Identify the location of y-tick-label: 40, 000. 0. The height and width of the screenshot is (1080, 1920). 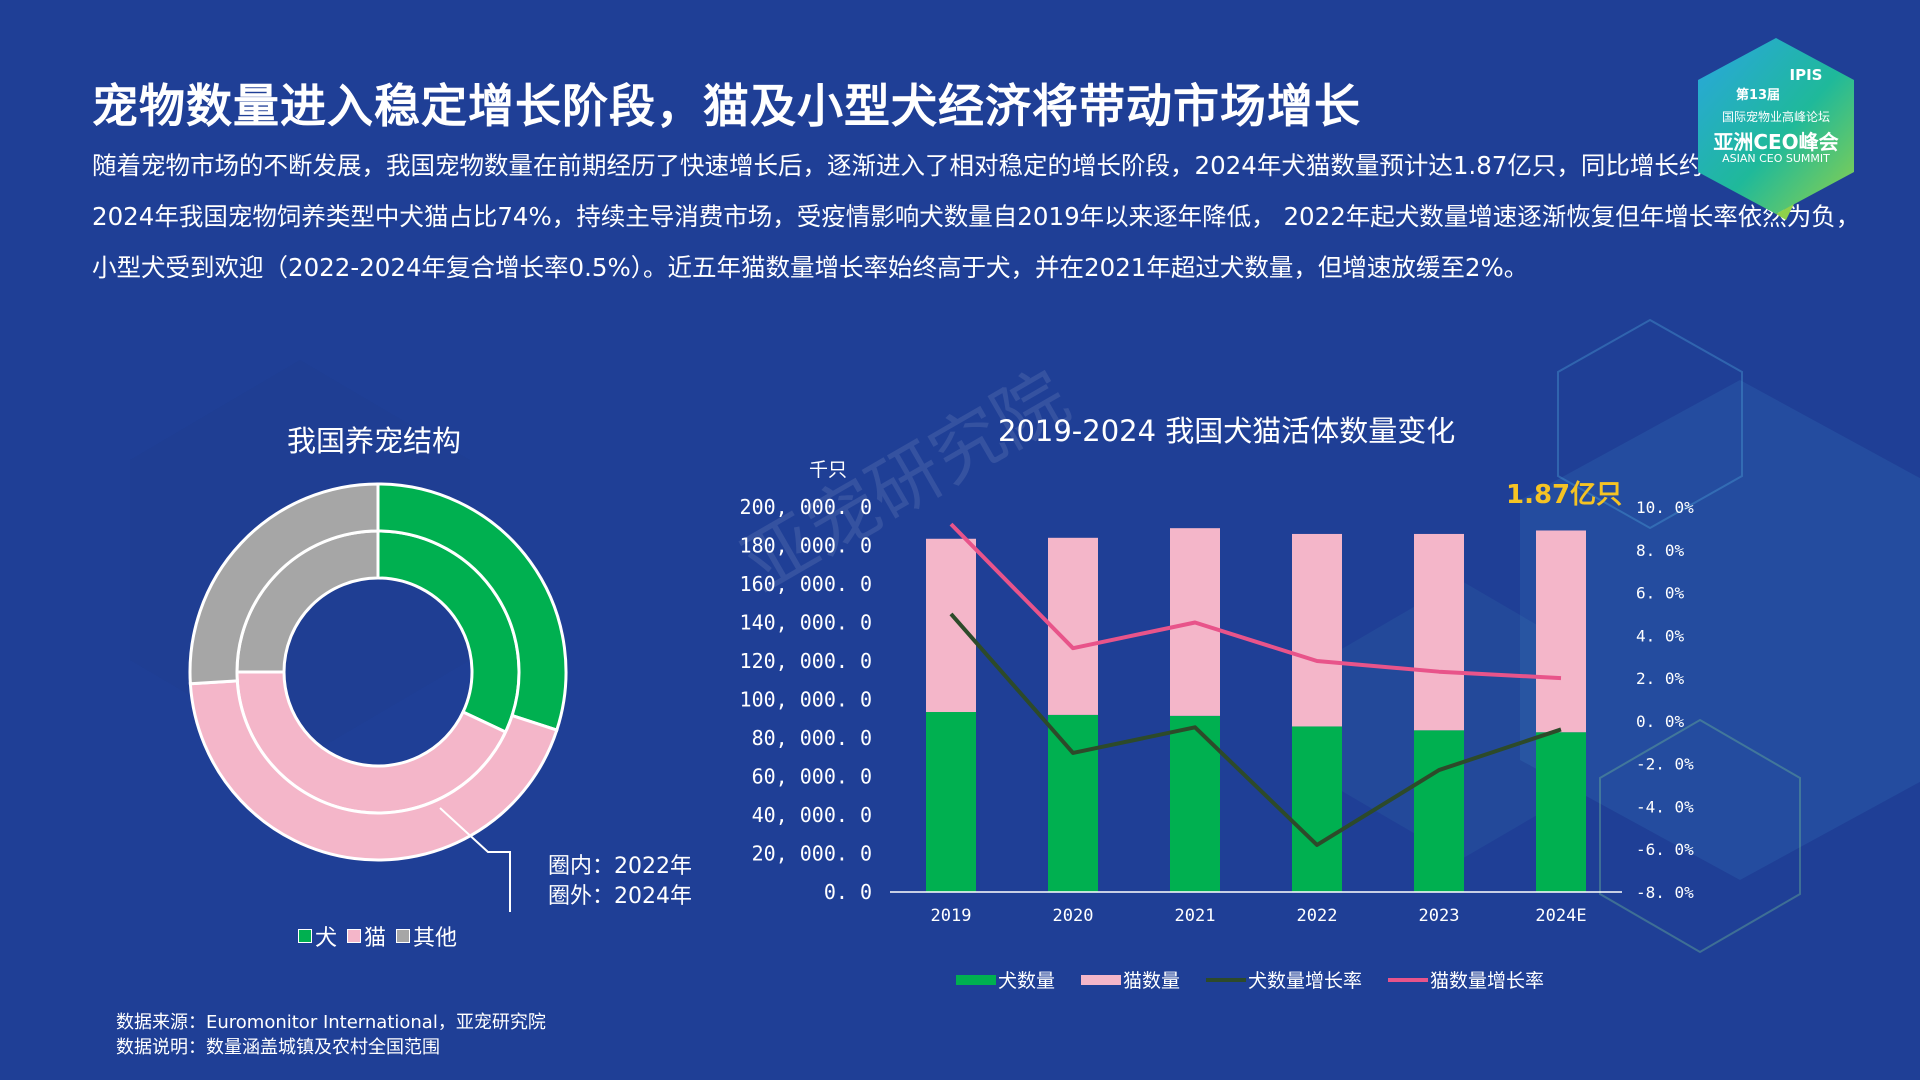
(812, 815).